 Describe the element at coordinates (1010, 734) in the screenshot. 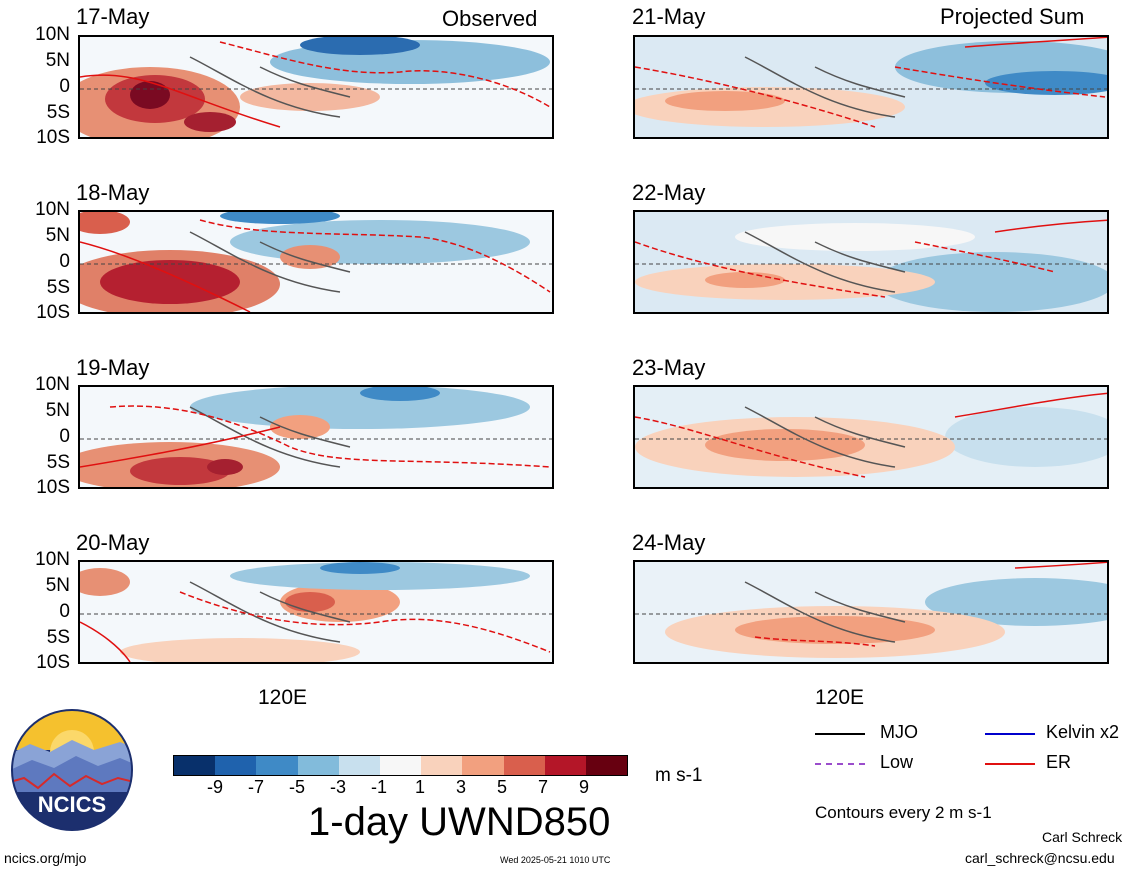

I see `kelvin-line-swatch` at that location.